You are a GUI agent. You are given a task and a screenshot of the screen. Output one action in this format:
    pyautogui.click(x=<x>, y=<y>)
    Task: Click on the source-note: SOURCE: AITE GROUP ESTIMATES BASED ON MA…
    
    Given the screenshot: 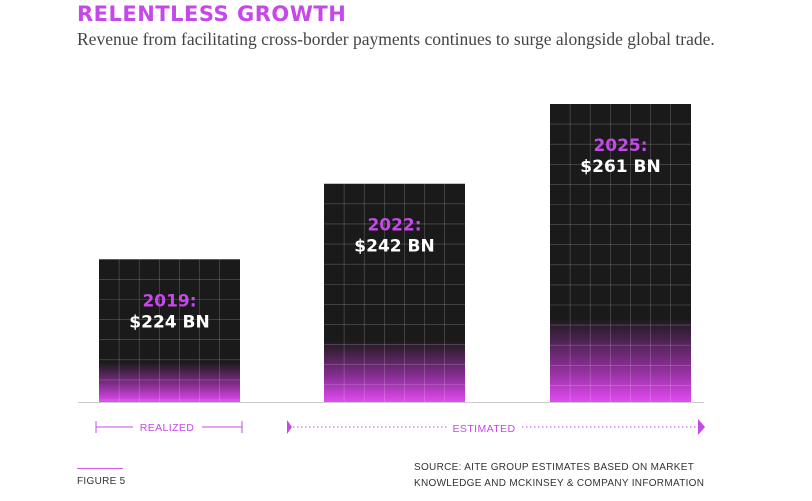 What is the action you would take?
    pyautogui.click(x=559, y=475)
    